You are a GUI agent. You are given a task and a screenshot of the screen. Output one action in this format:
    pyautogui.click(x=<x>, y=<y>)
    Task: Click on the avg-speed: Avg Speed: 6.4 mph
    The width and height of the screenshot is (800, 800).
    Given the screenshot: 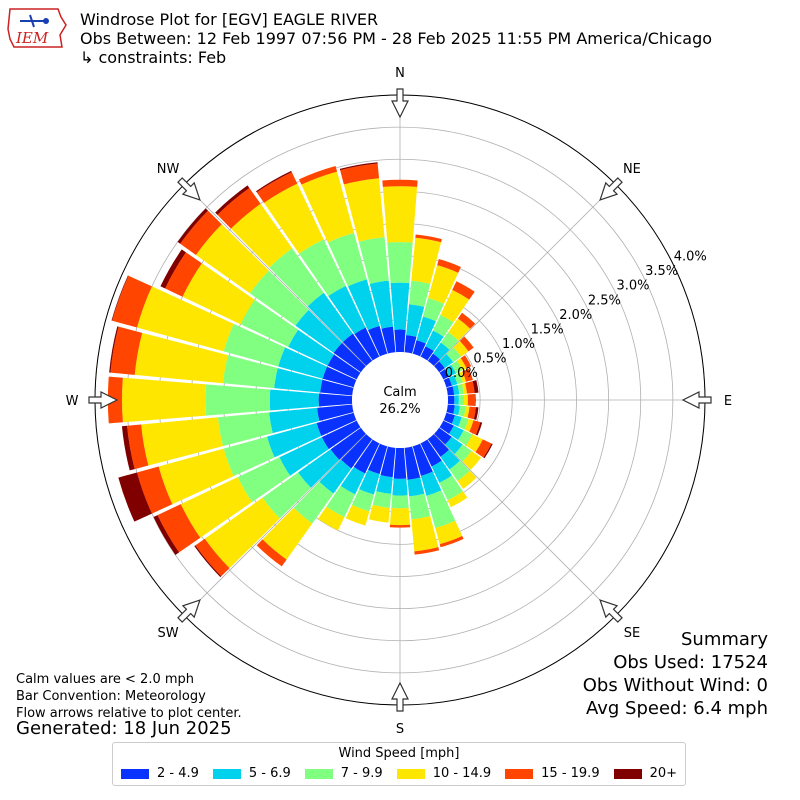 What is the action you would take?
    pyautogui.click(x=677, y=708)
    